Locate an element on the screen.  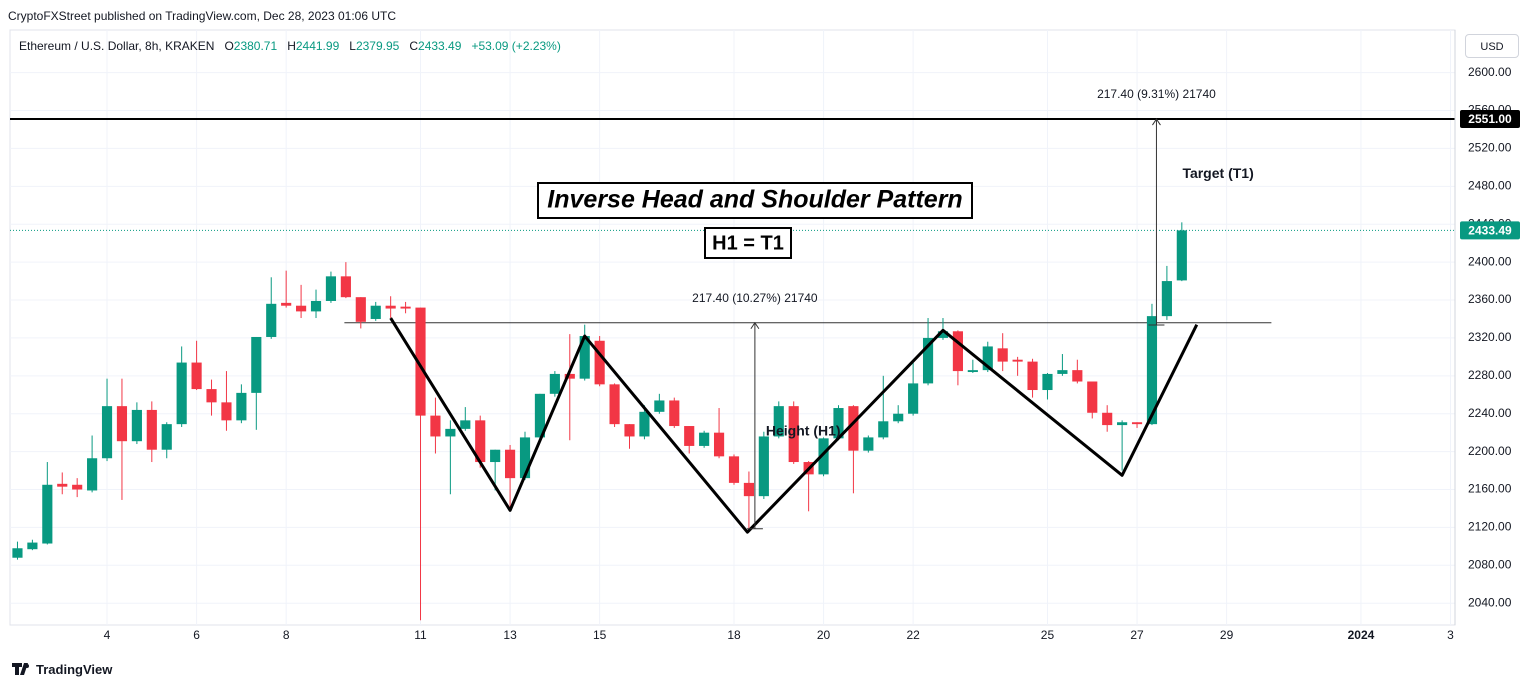
equation-box is located at coordinates (748, 243).